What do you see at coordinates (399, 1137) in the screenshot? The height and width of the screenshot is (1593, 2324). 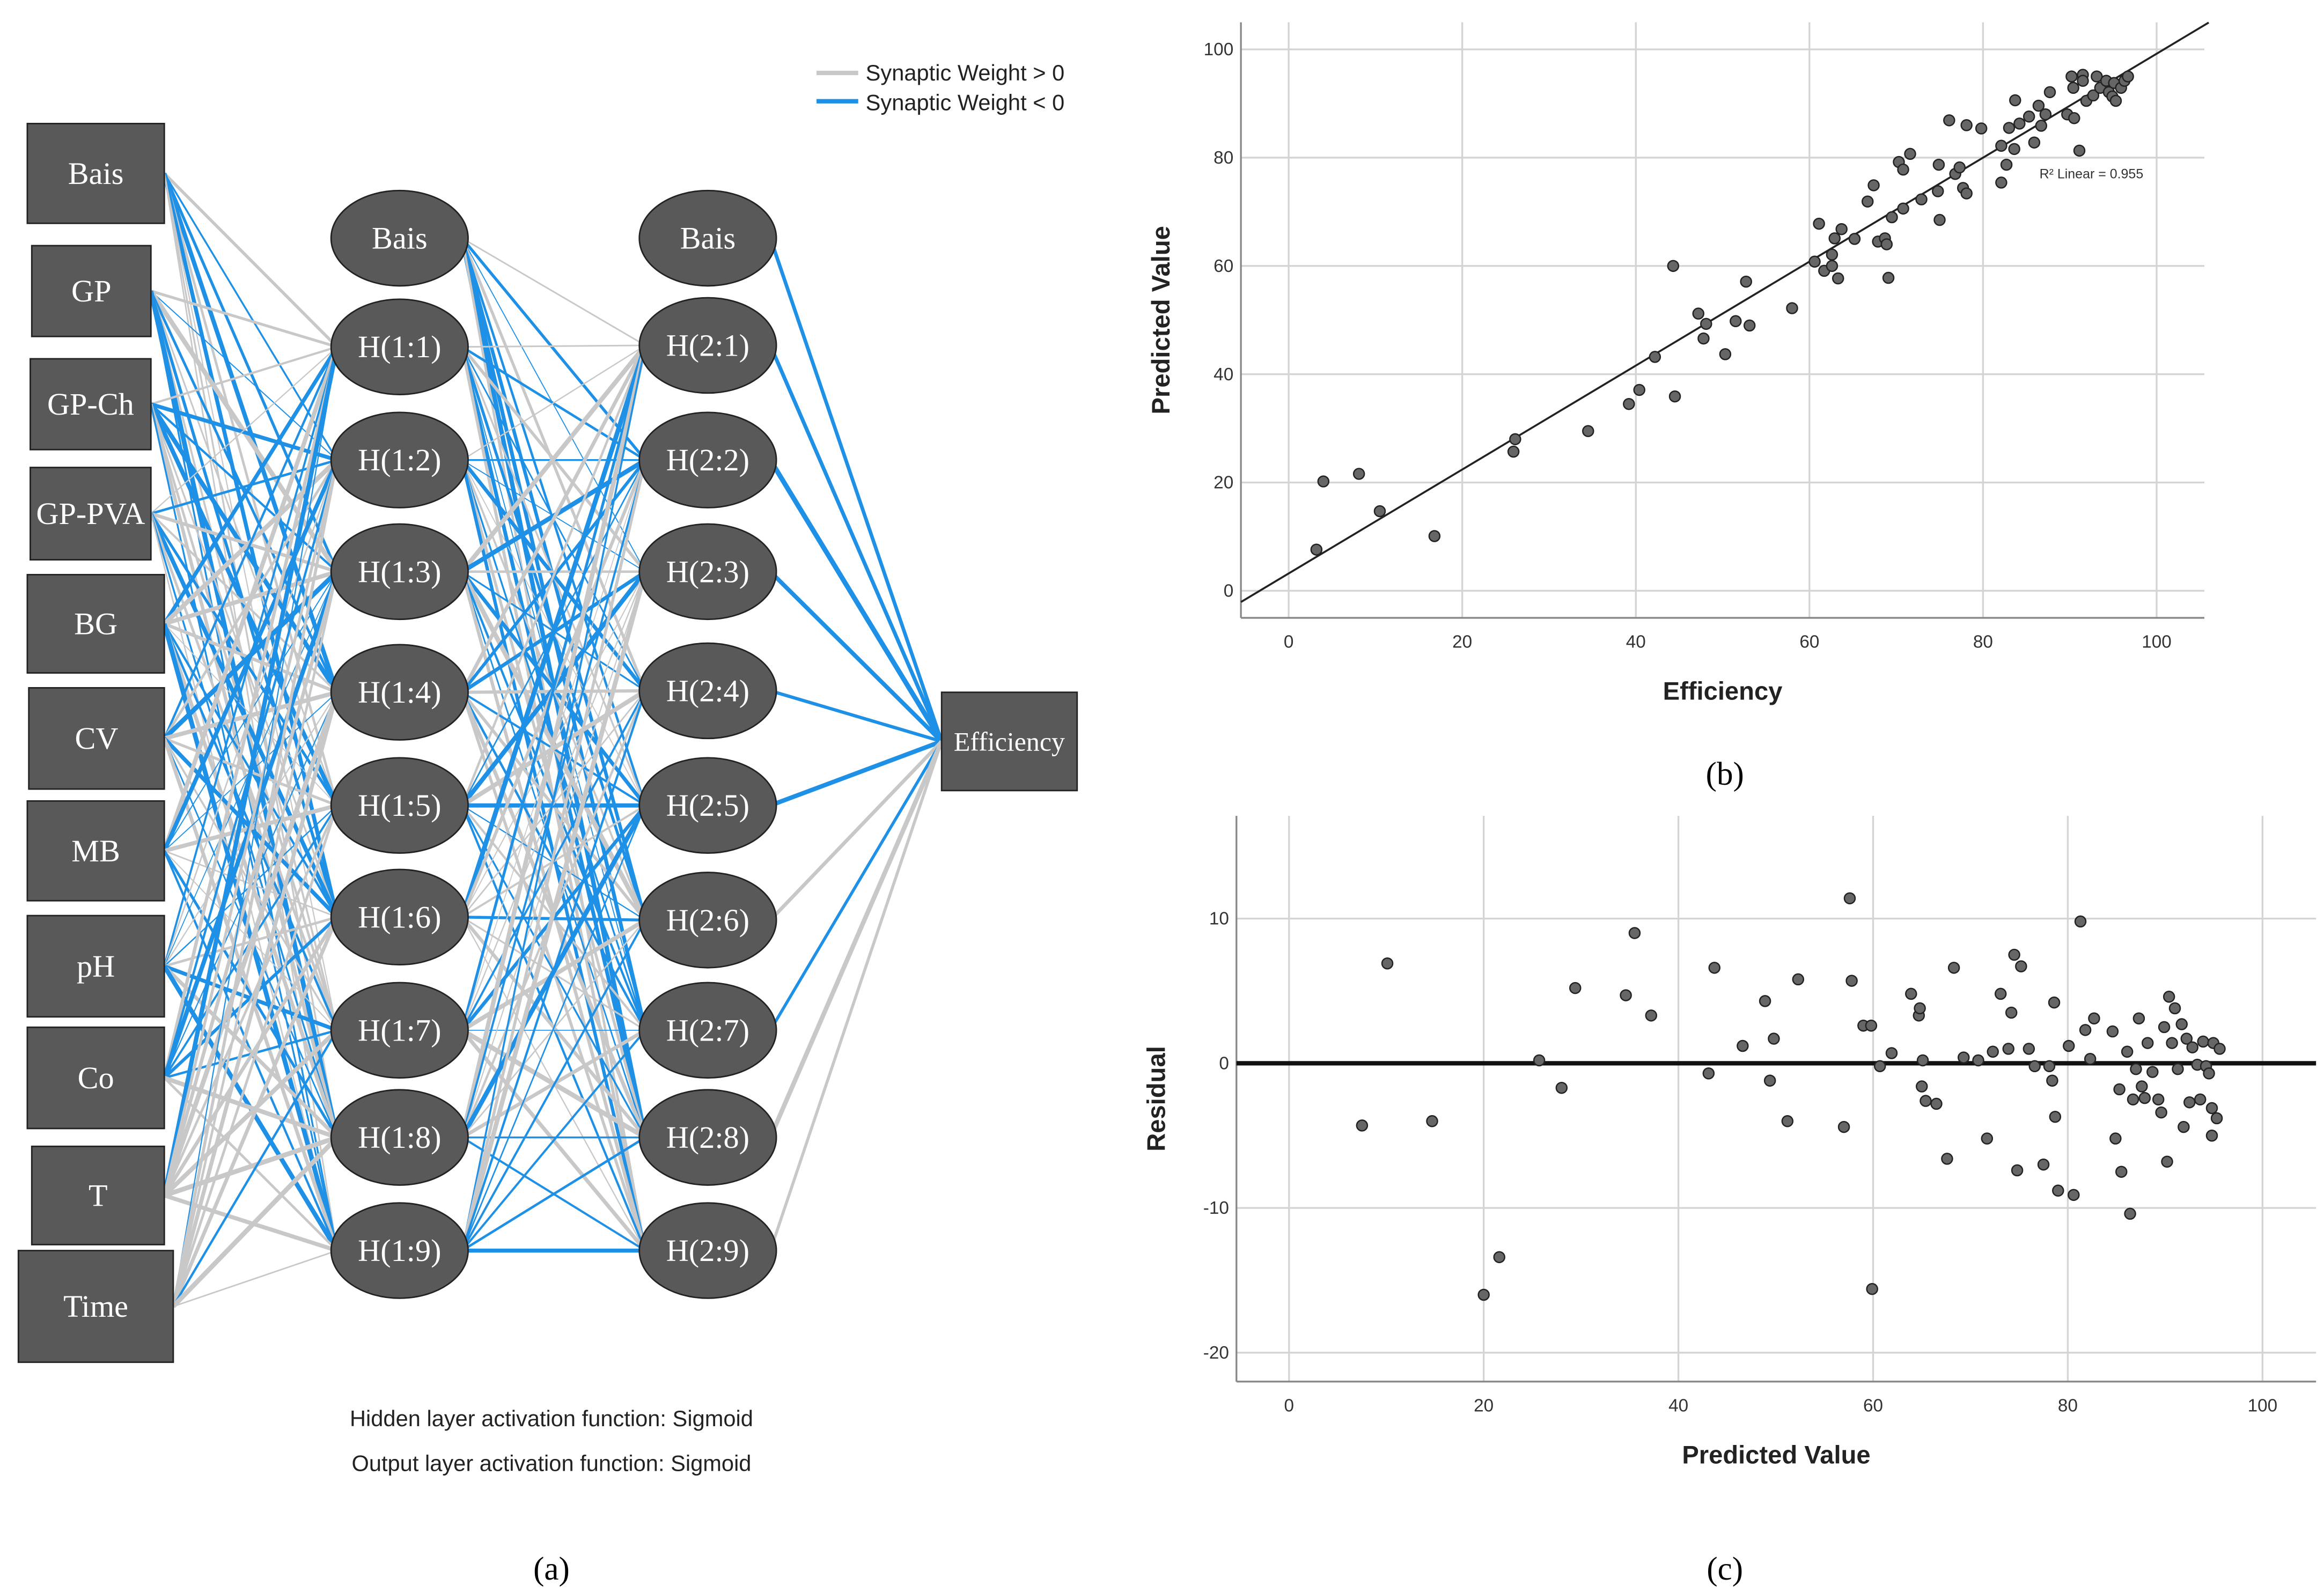 I see `hidden1-node-label: H(1:8)` at bounding box center [399, 1137].